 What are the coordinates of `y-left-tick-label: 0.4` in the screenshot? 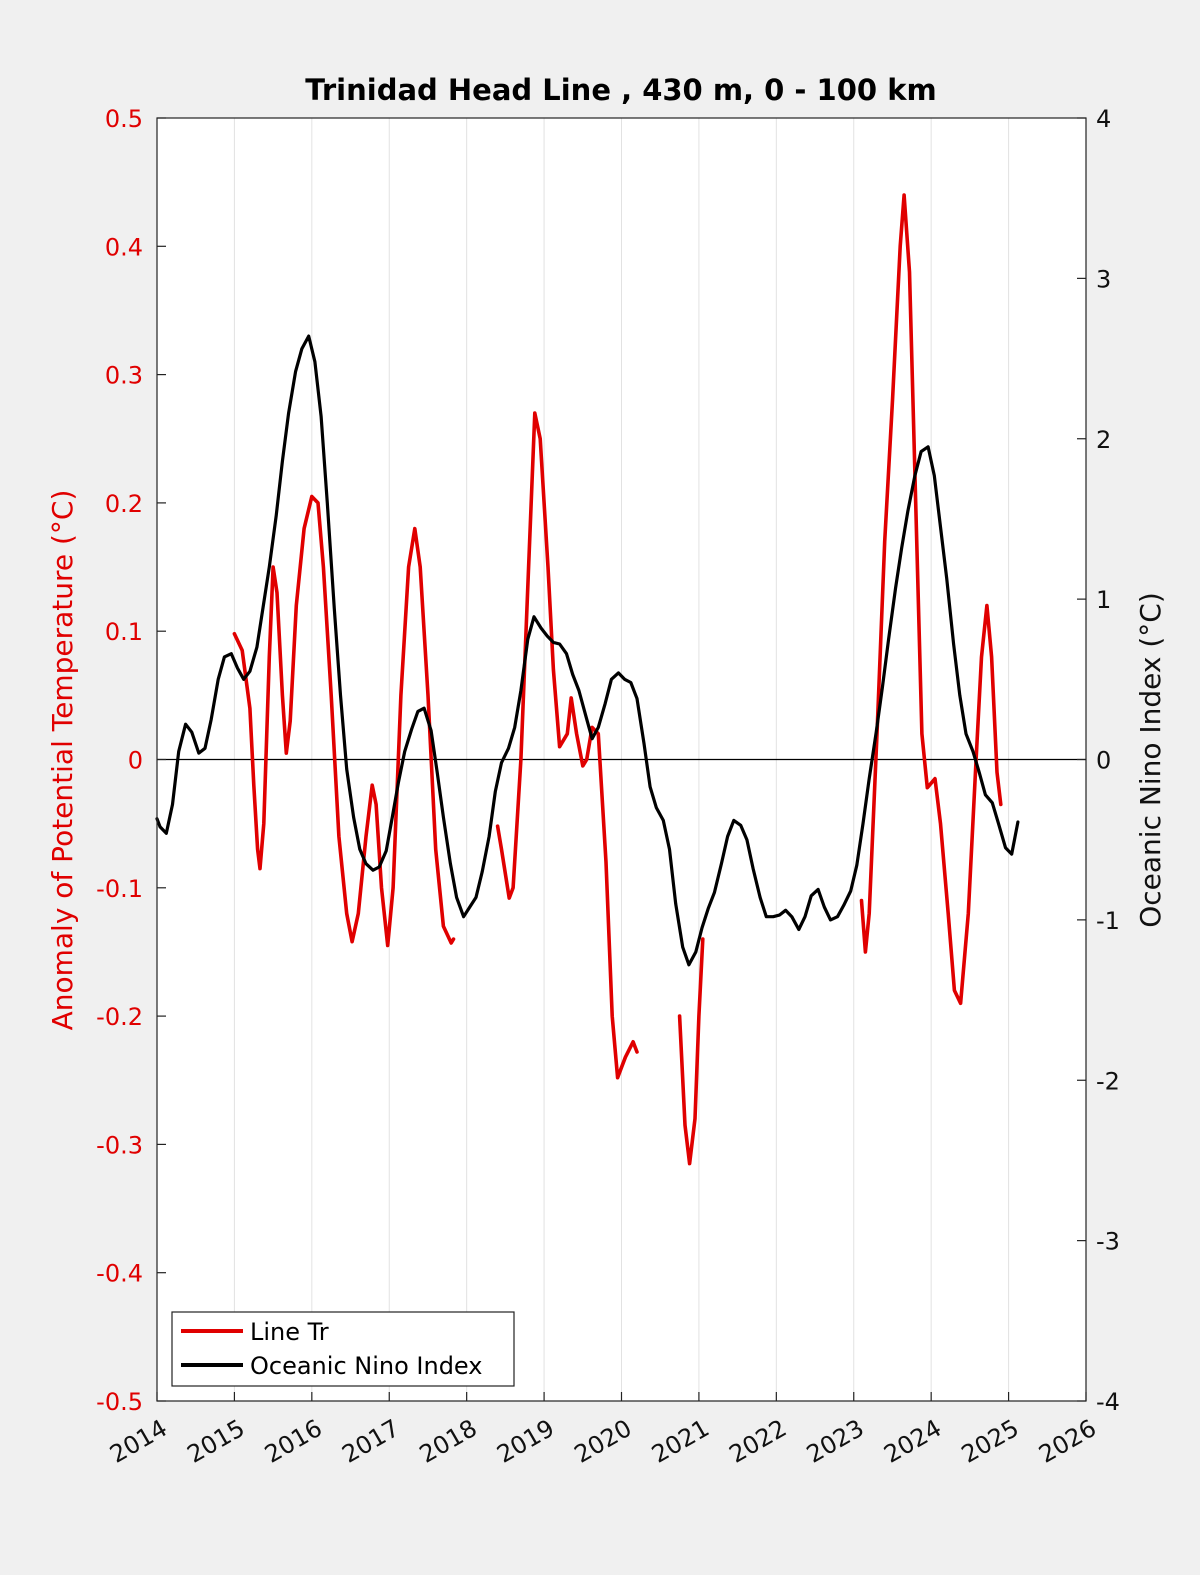 It's located at (124, 247).